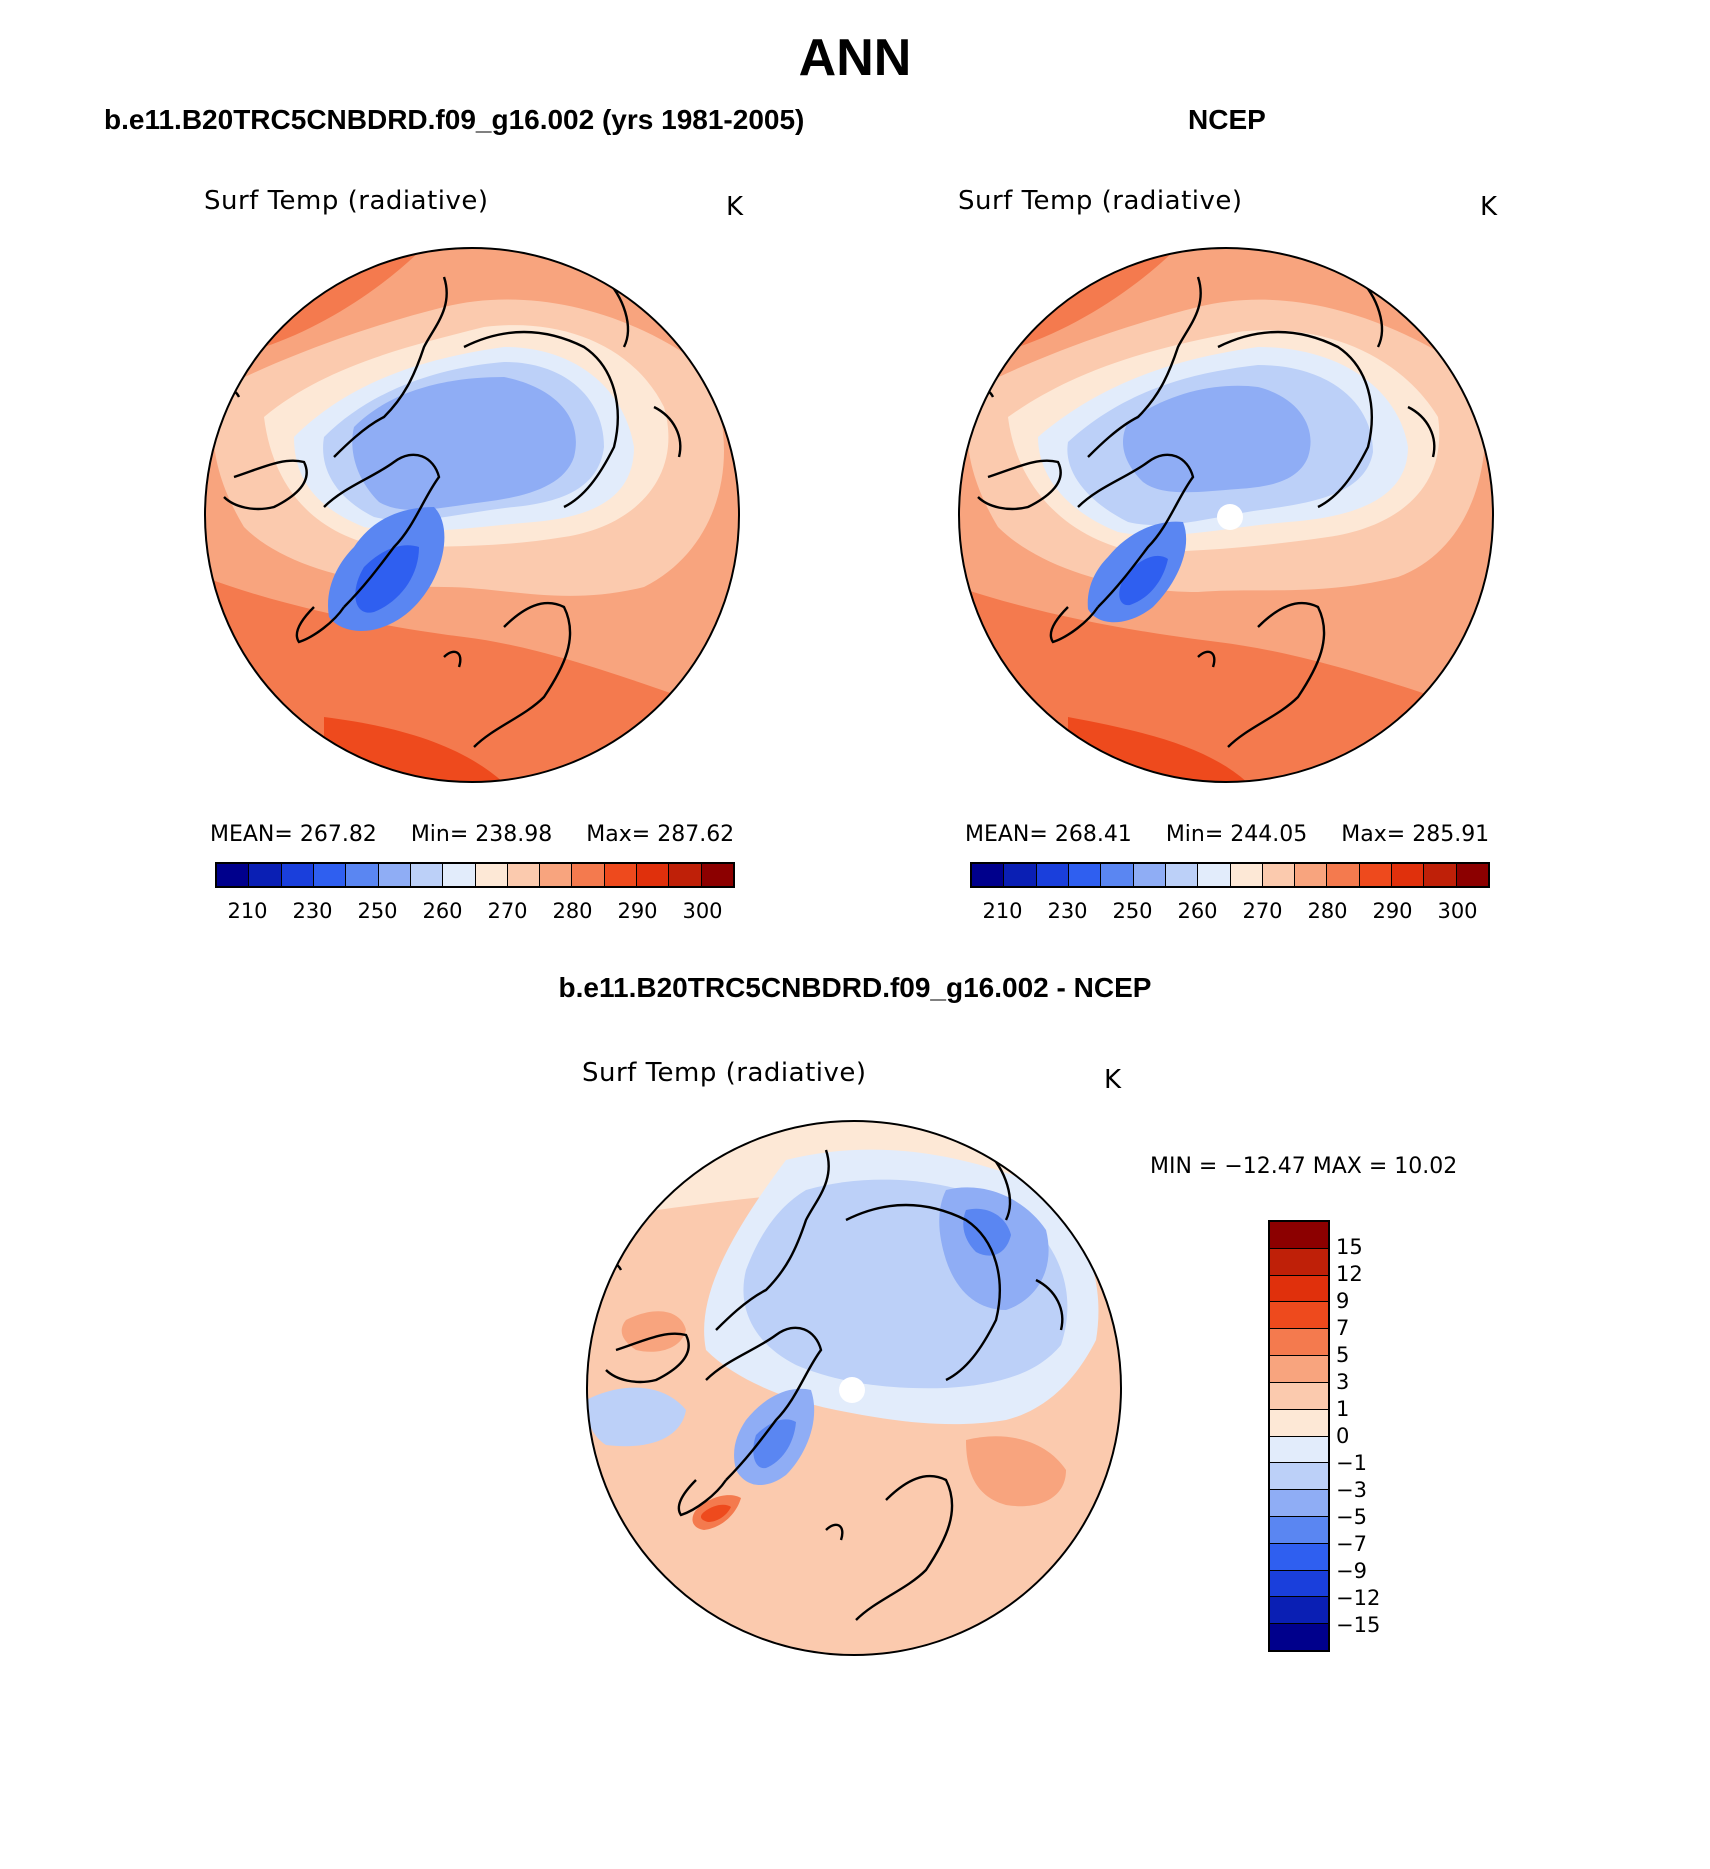 Image resolution: width=1710 pixels, height=1869 pixels. What do you see at coordinates (1376, 1436) in the screenshot?
I see `diff-colorbar-ticks: 15 12 9 7 5 3 1 0 −1 −3 −5 −7 −9 −12 −15` at bounding box center [1376, 1436].